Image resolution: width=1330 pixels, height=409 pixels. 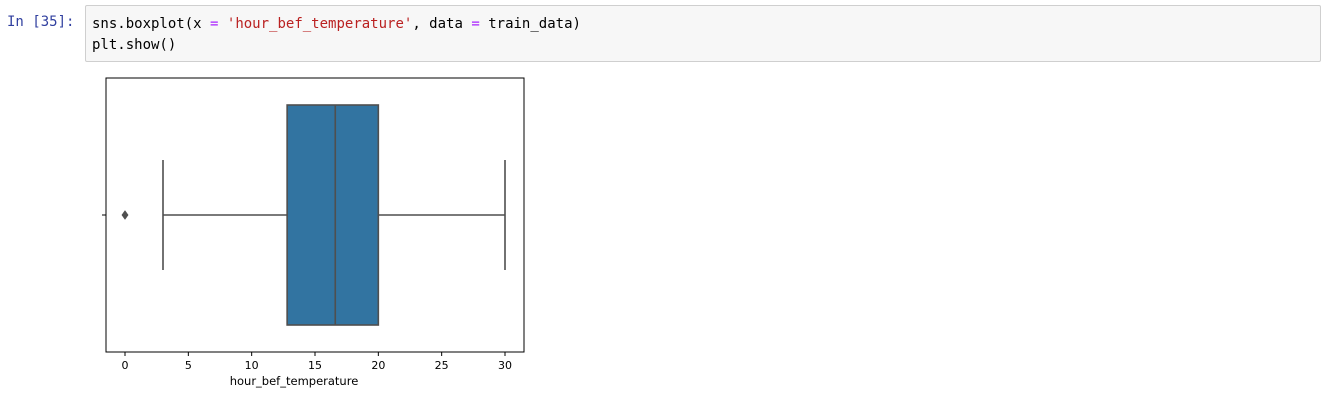 I want to click on x-tick-label: 10, so click(x=252, y=365).